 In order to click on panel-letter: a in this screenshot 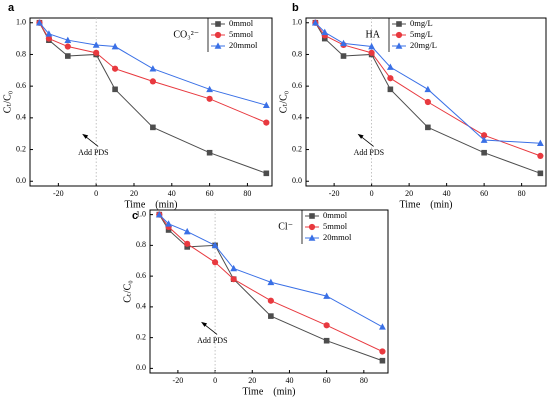, I will do `click(11, 8)`.